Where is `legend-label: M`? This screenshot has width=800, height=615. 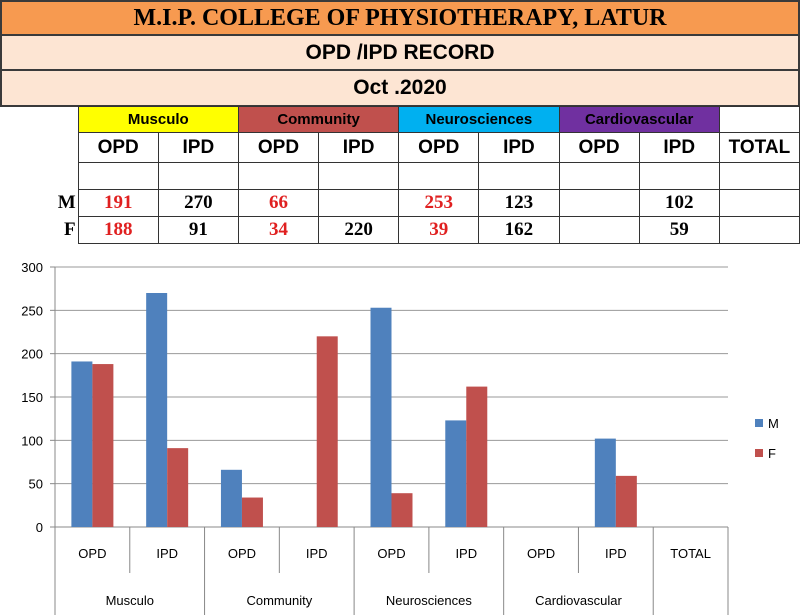 legend-label: M is located at coordinates (773, 423).